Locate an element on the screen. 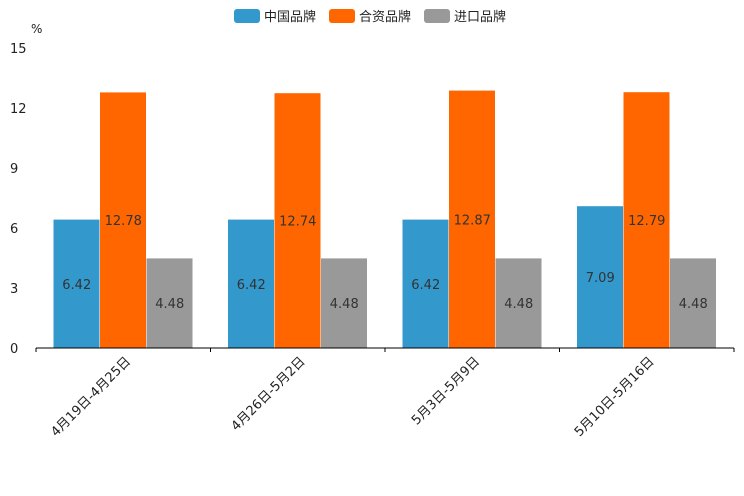 The width and height of the screenshot is (744, 496). x-tick-label: 5月3日-5月9日 is located at coordinates (446, 391).